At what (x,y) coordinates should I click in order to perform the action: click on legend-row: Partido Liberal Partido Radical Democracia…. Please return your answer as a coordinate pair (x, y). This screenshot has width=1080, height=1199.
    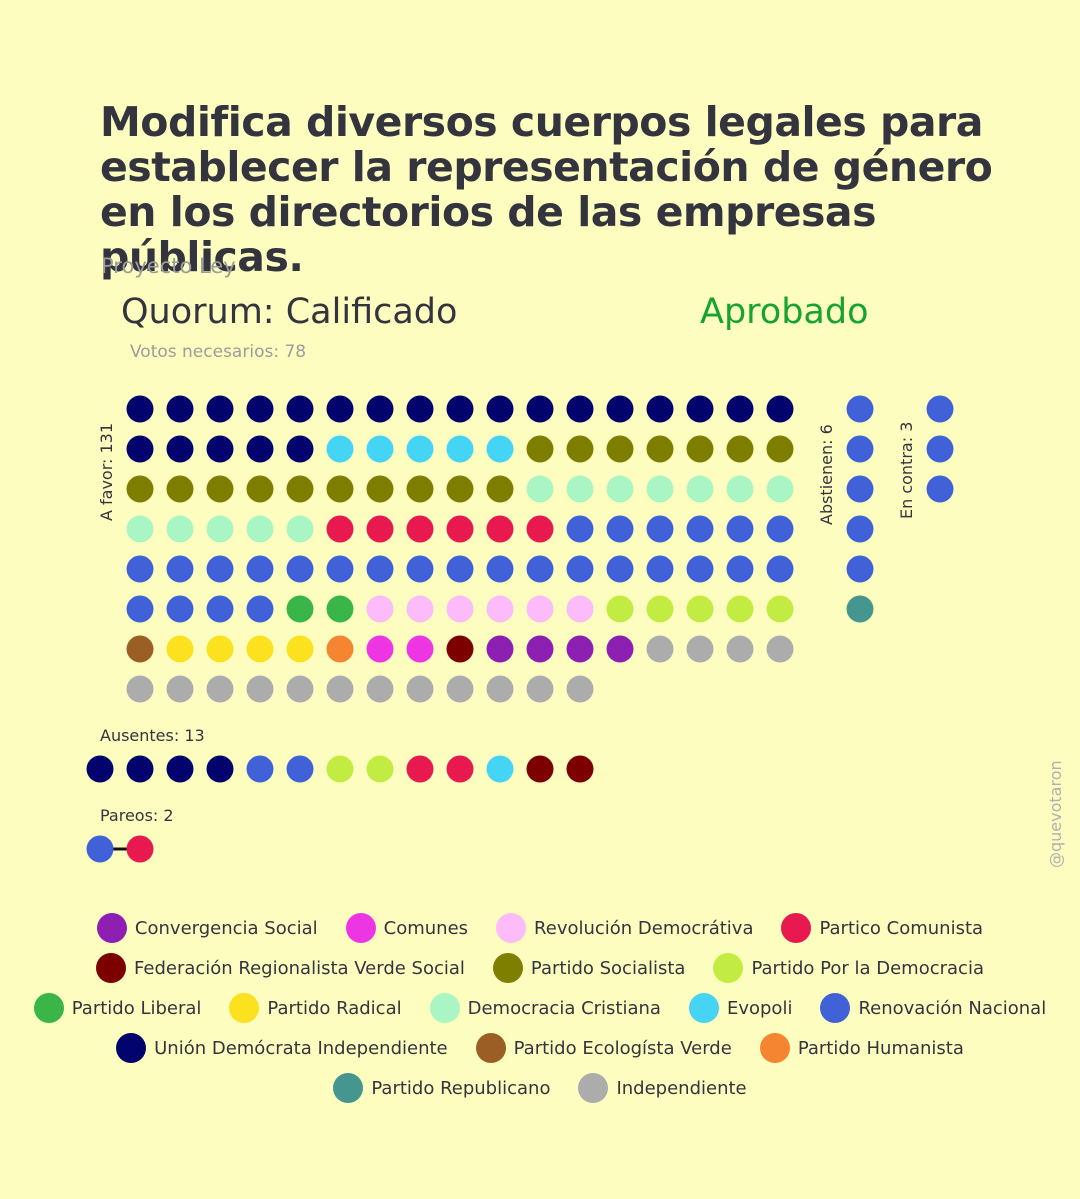
    Looking at the image, I should click on (540, 1008).